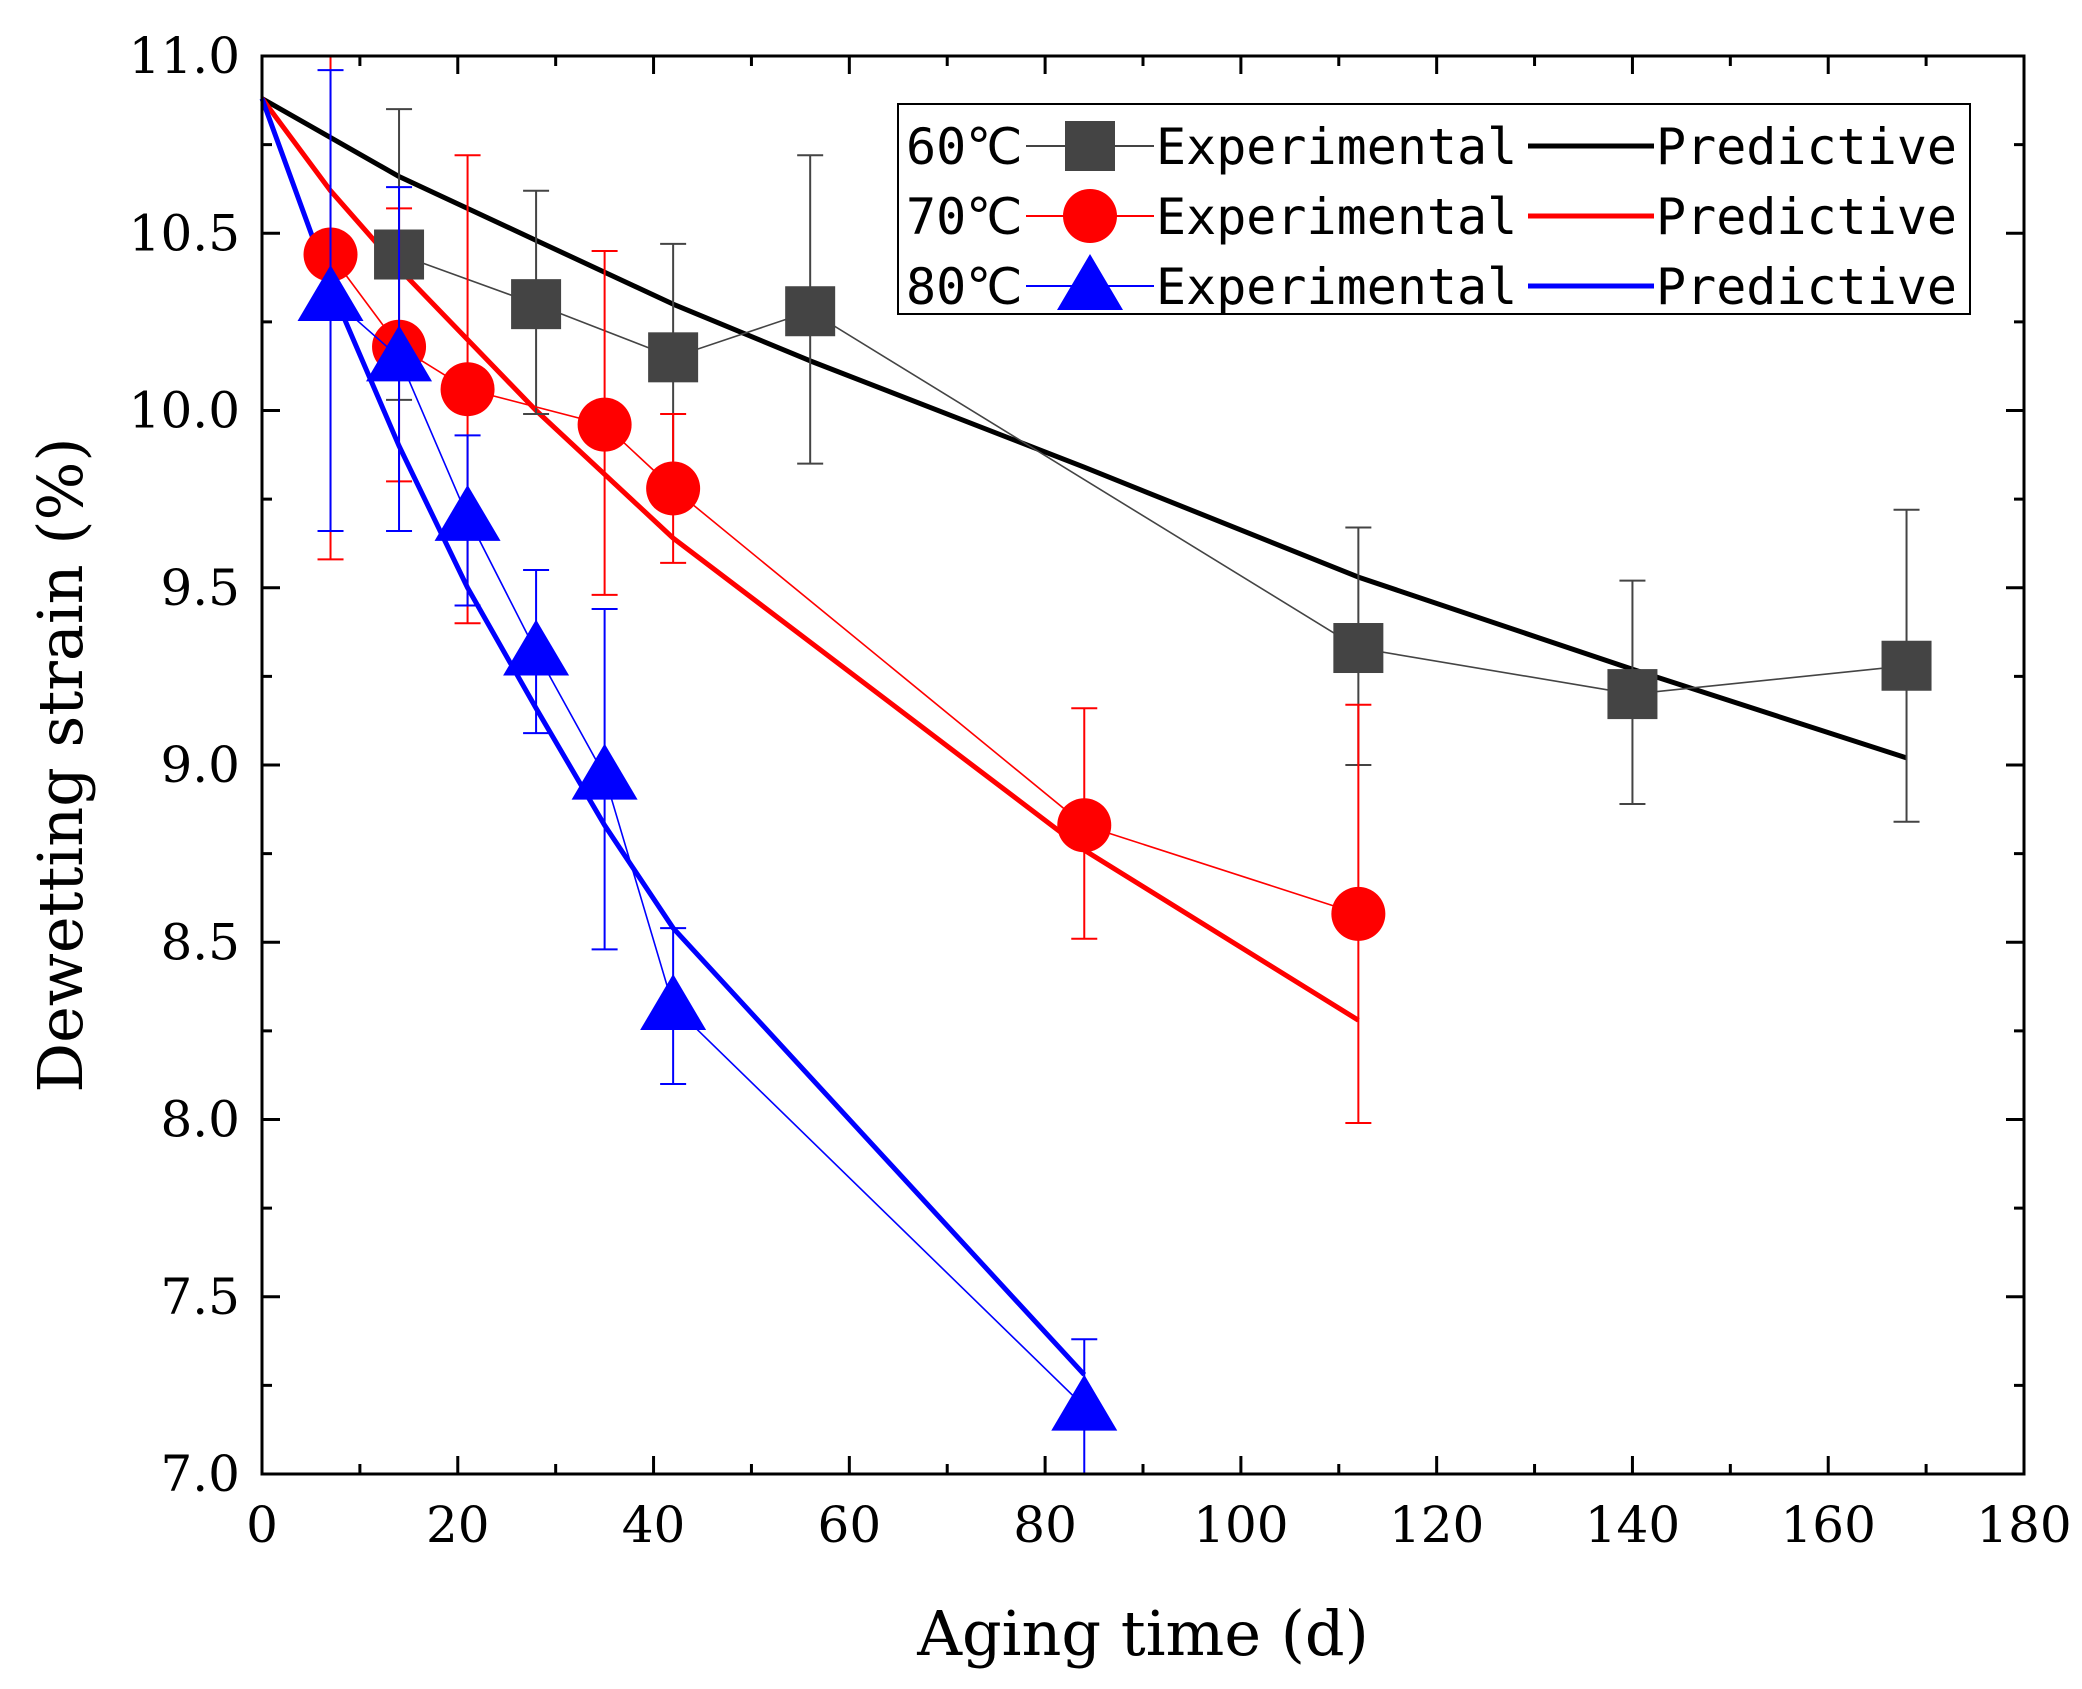 This screenshot has width=2082, height=1689. I want to click on y-axis-label: Dewetting strain (%), so click(60, 764).